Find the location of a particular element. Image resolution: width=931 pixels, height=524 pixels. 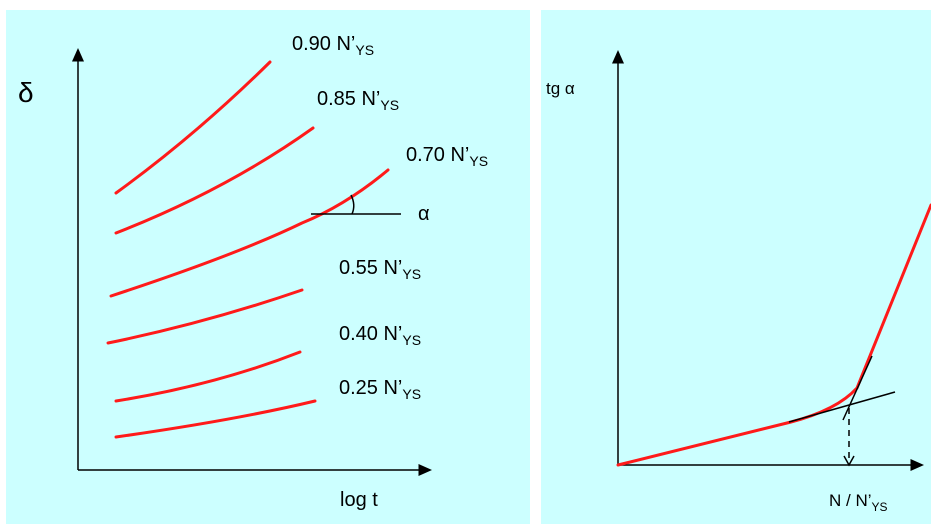

curve-label-085: 0.85 N’YS is located at coordinates (358, 100).